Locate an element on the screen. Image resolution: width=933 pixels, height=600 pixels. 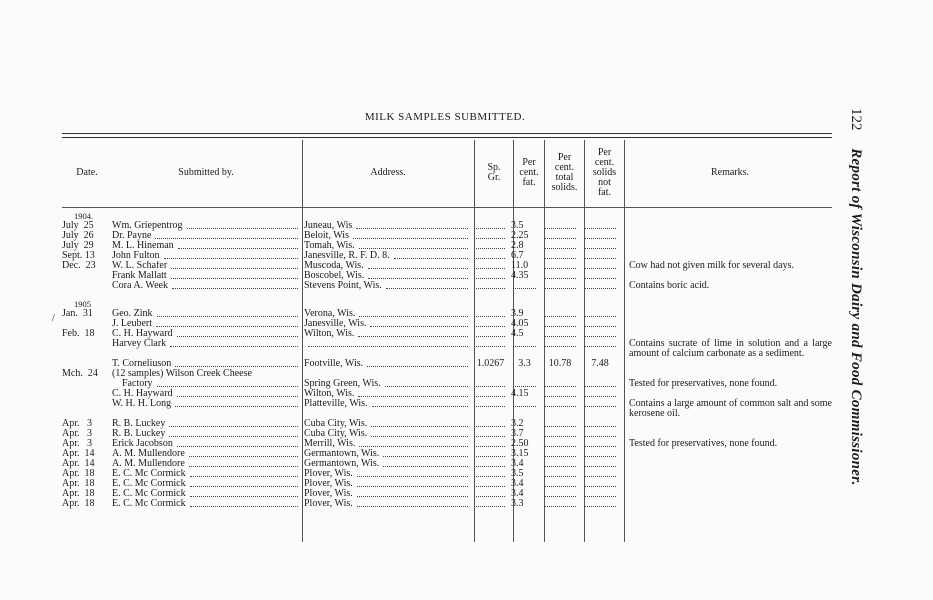
submitted-by-cell: E. C. Mc Cormick is located at coordinates (206, 504).